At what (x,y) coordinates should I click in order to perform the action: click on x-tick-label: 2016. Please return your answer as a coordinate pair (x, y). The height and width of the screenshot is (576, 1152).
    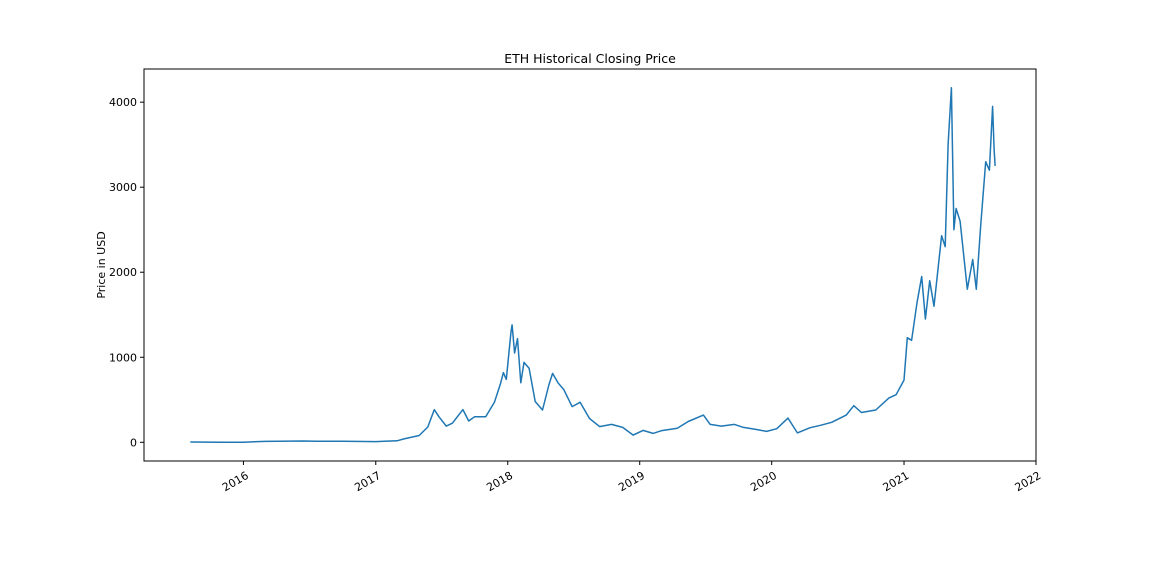
    Looking at the image, I should click on (235, 481).